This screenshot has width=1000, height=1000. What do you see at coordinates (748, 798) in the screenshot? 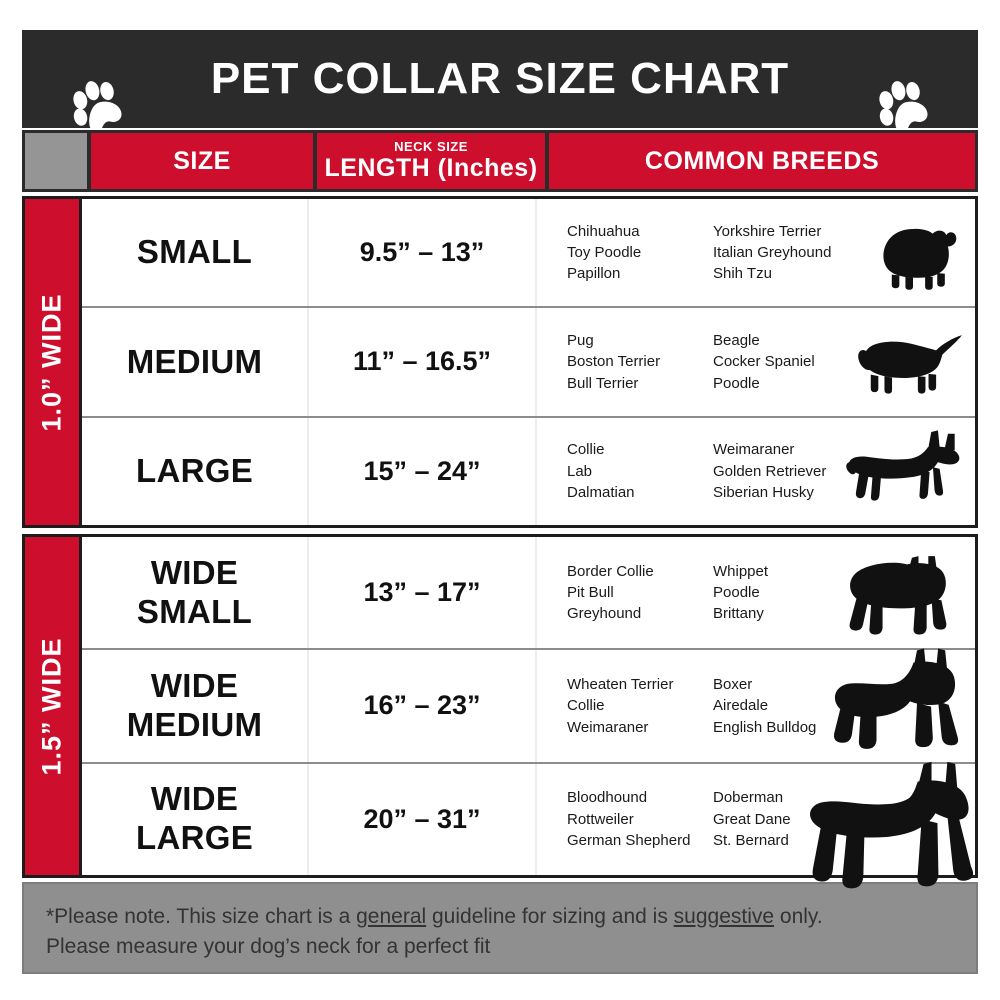
I see `breed-item: Doberman` at bounding box center [748, 798].